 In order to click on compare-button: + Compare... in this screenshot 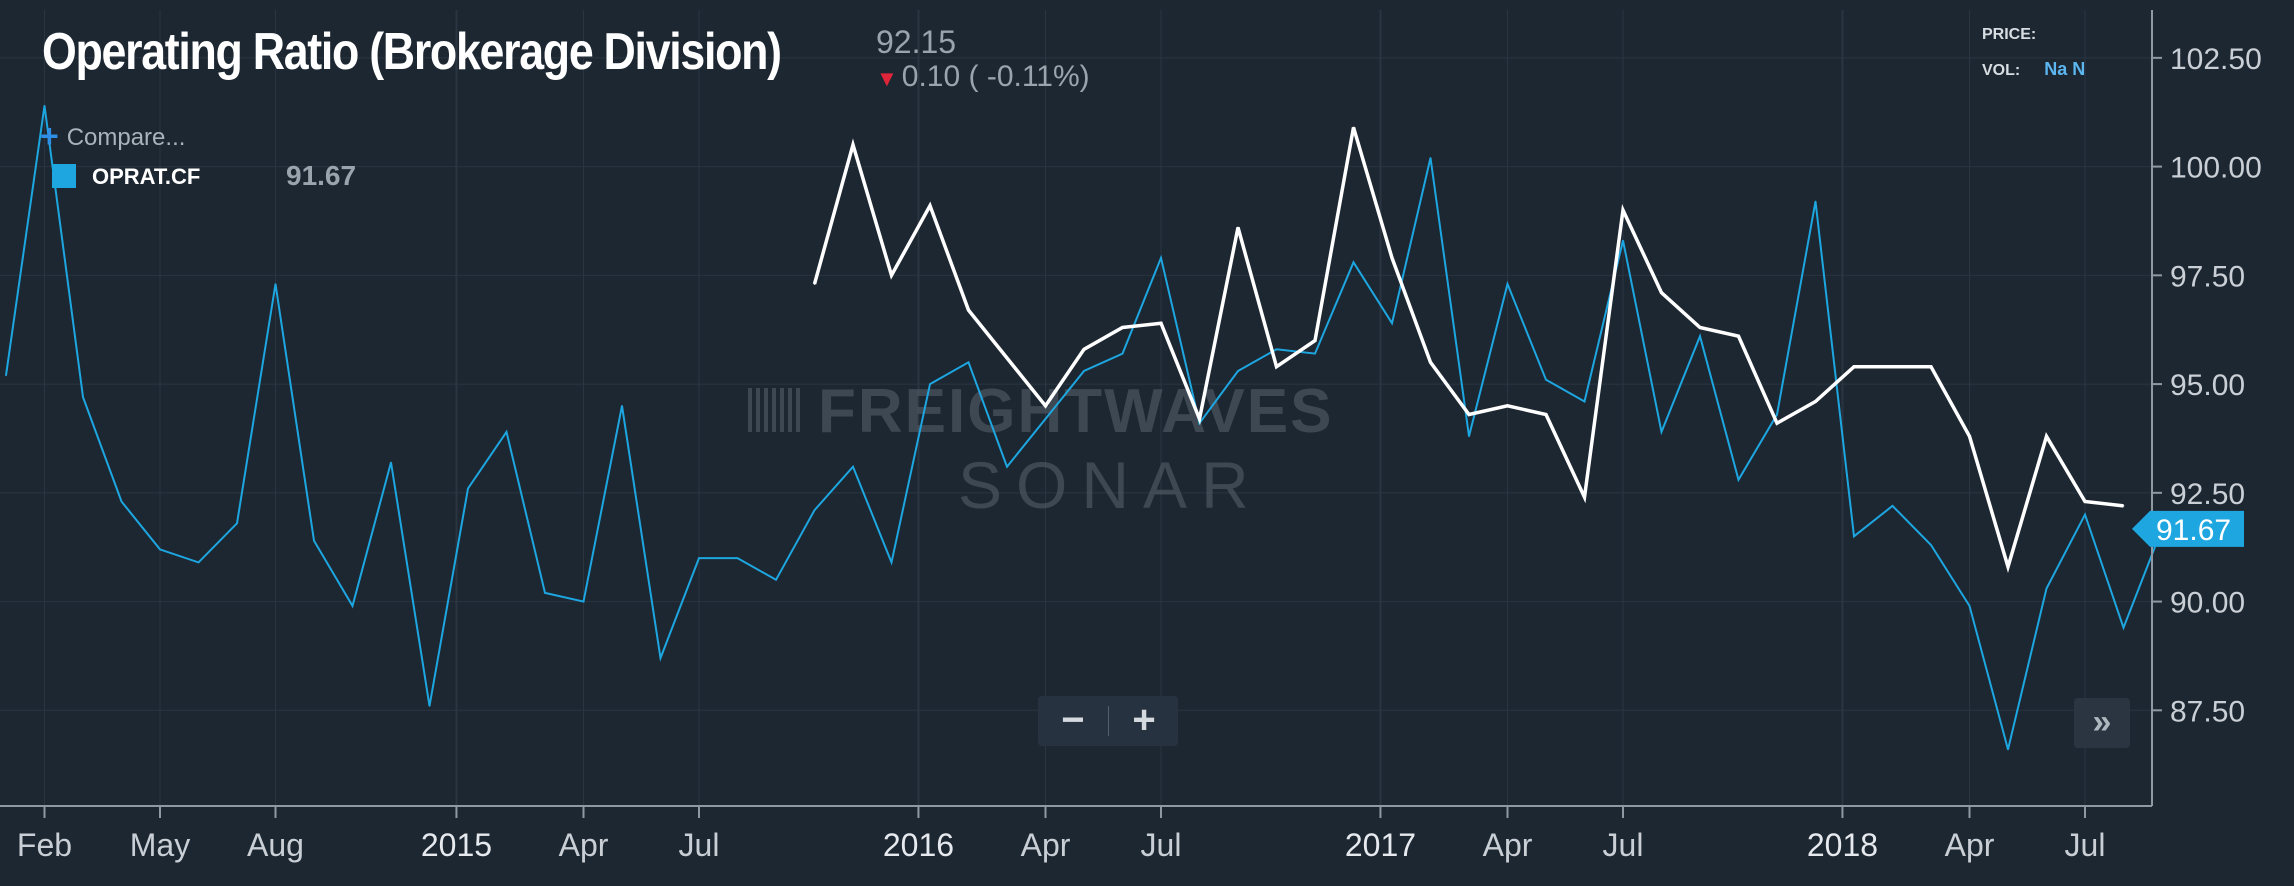, I will do `click(112, 136)`.